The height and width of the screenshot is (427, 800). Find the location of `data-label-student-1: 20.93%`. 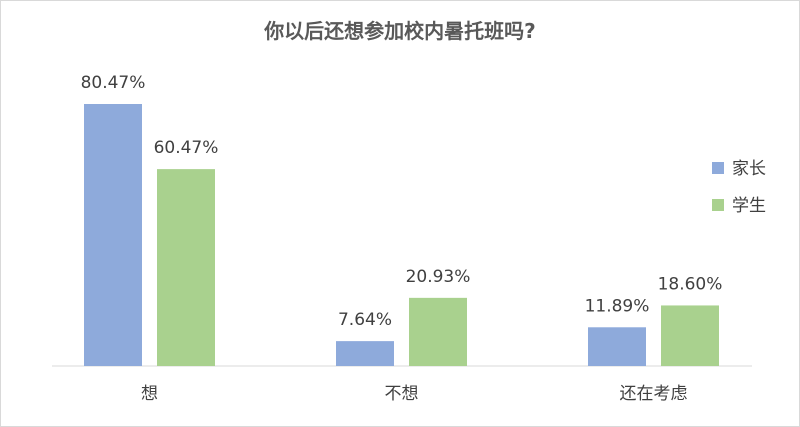

data-label-student-1: 20.93% is located at coordinates (438, 277).